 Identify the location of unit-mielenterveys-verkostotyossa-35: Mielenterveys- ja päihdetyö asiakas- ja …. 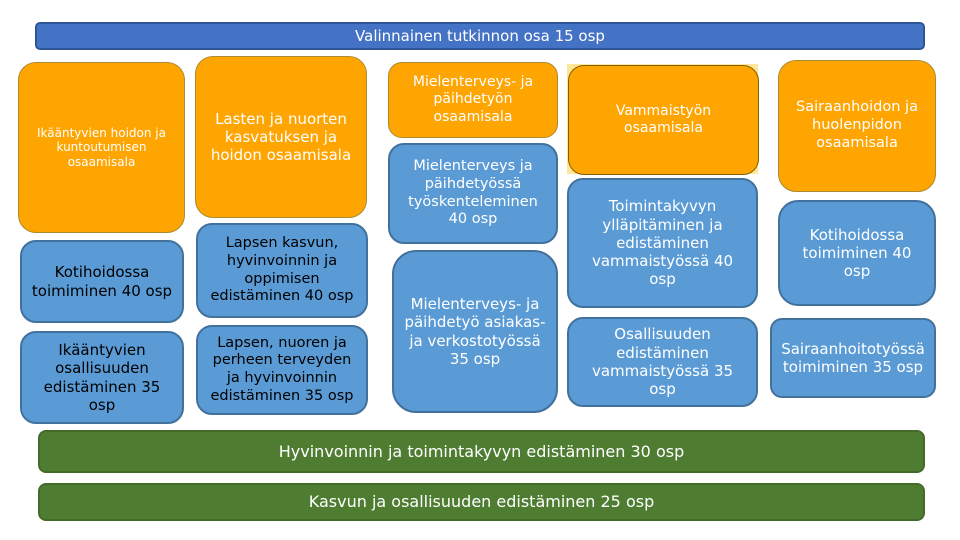
(475, 331).